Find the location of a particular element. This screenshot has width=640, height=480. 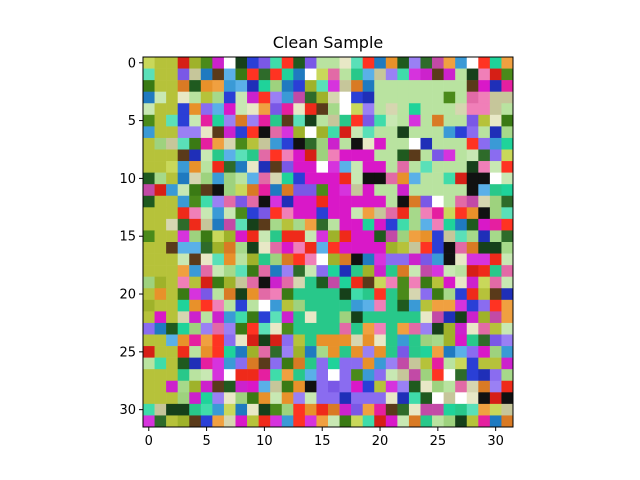

x-tick-label: 5 is located at coordinates (206, 441).